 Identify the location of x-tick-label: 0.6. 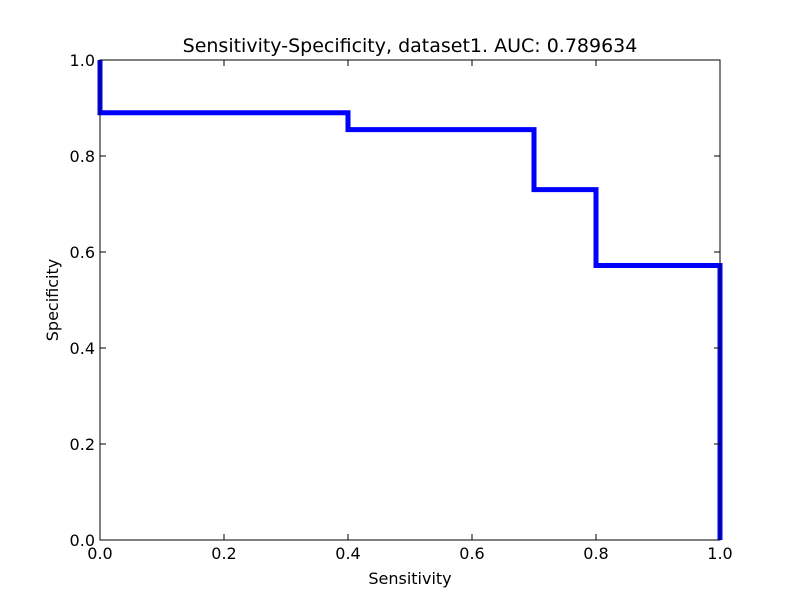
(471, 553).